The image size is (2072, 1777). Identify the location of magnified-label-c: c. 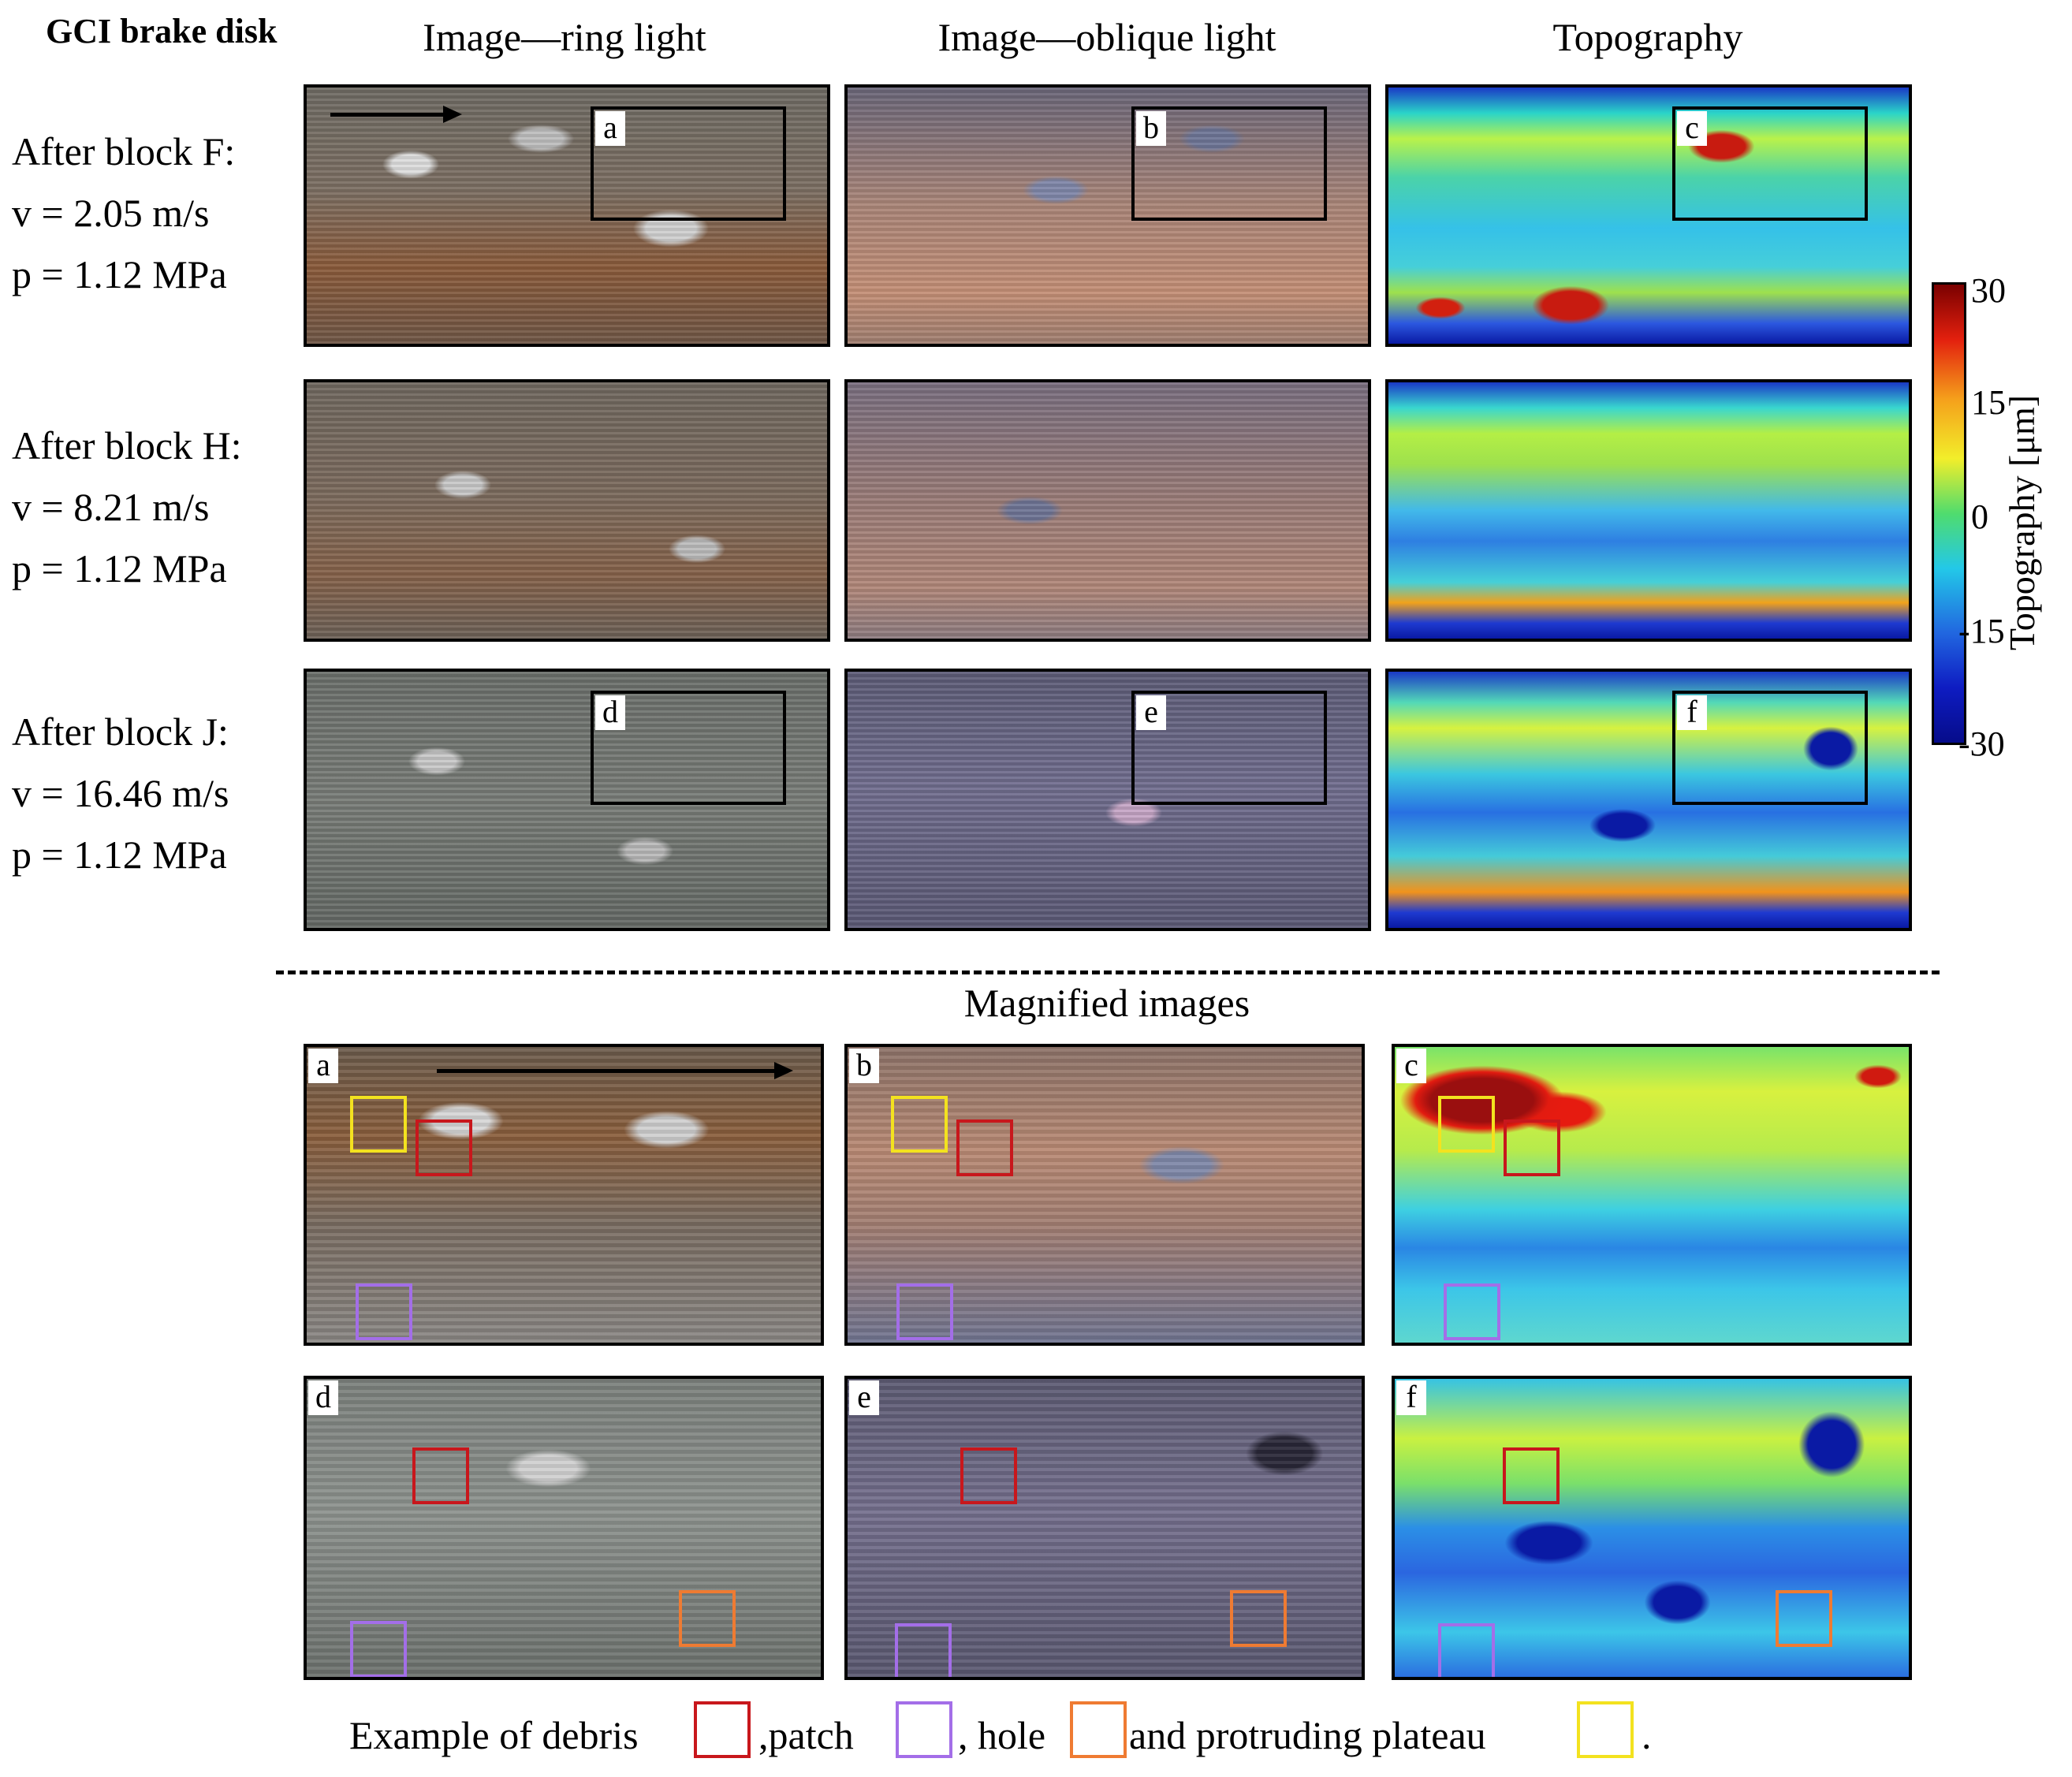
(1411, 1066).